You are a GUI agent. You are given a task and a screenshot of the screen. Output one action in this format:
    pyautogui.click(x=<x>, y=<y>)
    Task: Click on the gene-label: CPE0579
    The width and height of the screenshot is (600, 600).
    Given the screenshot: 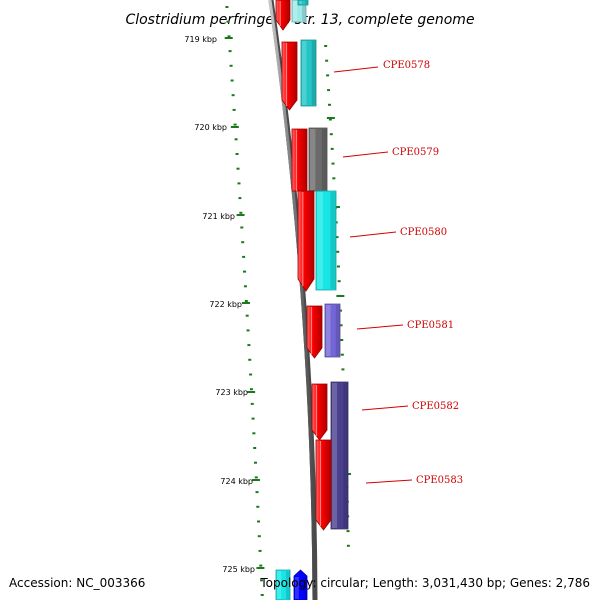 What is the action you would take?
    pyautogui.click(x=415, y=152)
    